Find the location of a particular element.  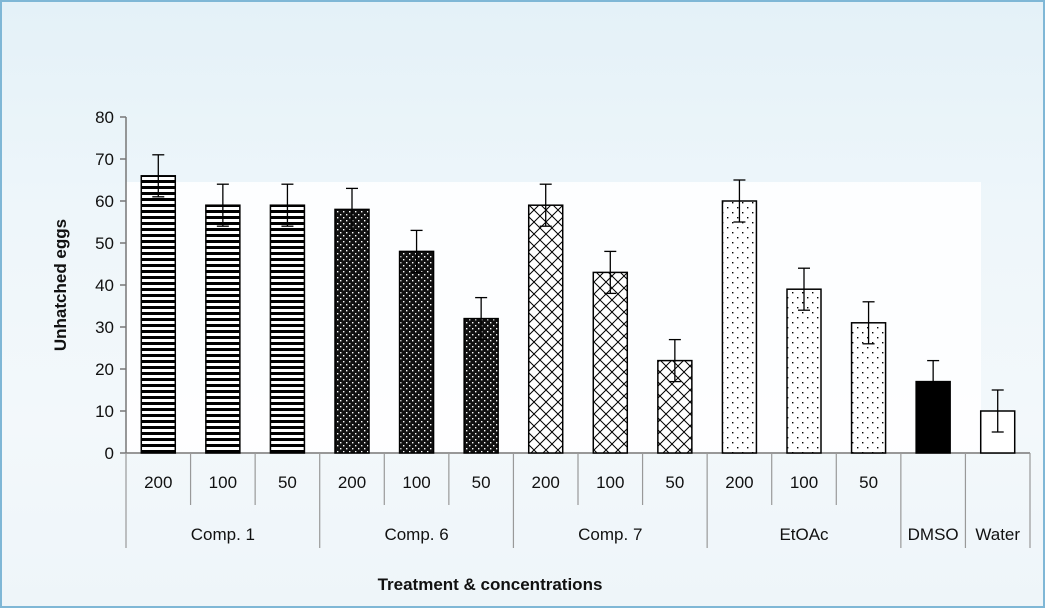

x-axis-label: Treatment & concentrations is located at coordinates (490, 584).